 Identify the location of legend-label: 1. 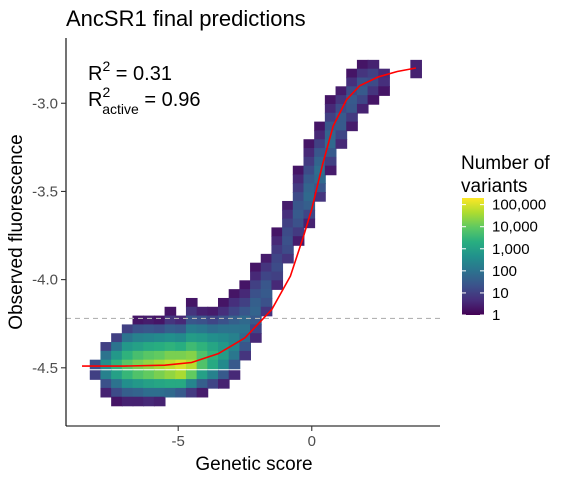
(496, 315).